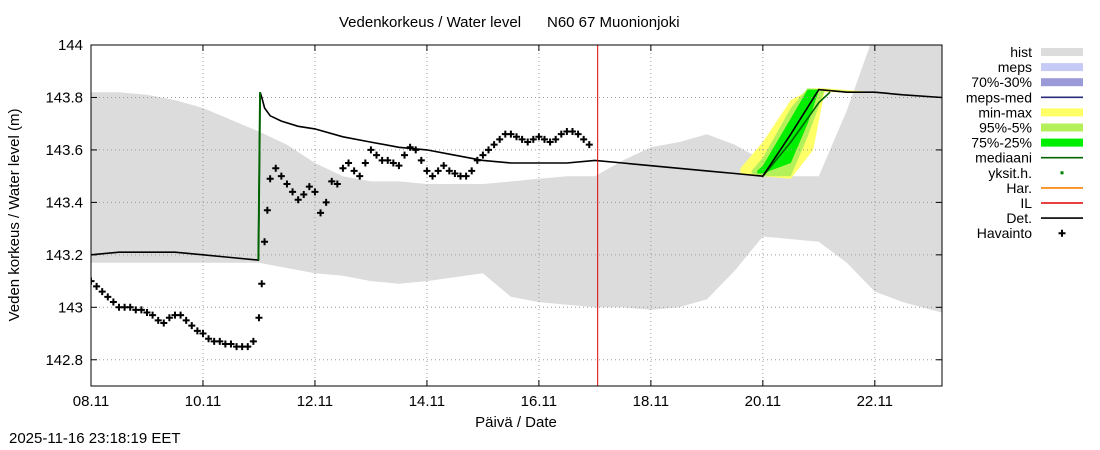 The height and width of the screenshot is (450, 1100). Describe the element at coordinates (91, 401) in the screenshot. I see `x-tick-label: 08.11` at that location.